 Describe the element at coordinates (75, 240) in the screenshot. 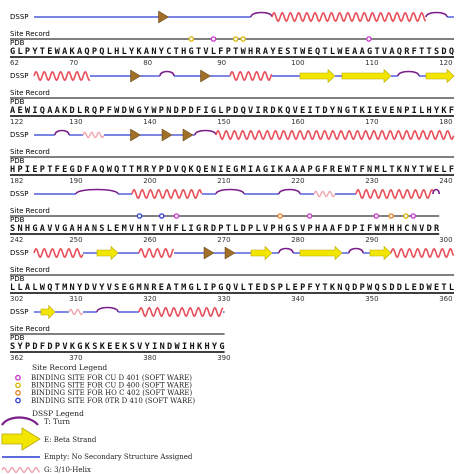

I see `residue-number: 250` at that location.